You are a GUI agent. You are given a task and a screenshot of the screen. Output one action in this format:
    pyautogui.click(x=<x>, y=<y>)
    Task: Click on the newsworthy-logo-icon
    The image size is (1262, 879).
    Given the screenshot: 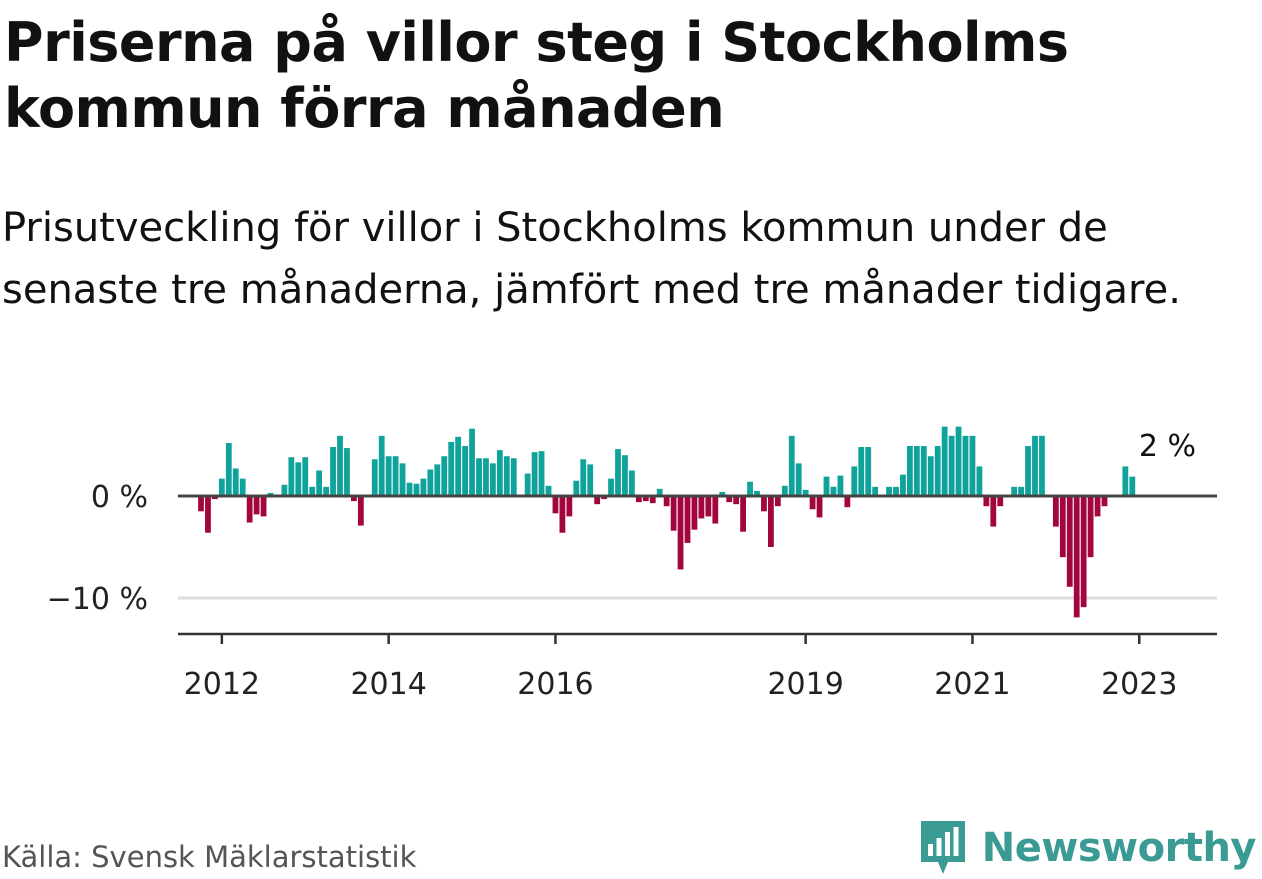 What is the action you would take?
    pyautogui.click(x=942, y=847)
    